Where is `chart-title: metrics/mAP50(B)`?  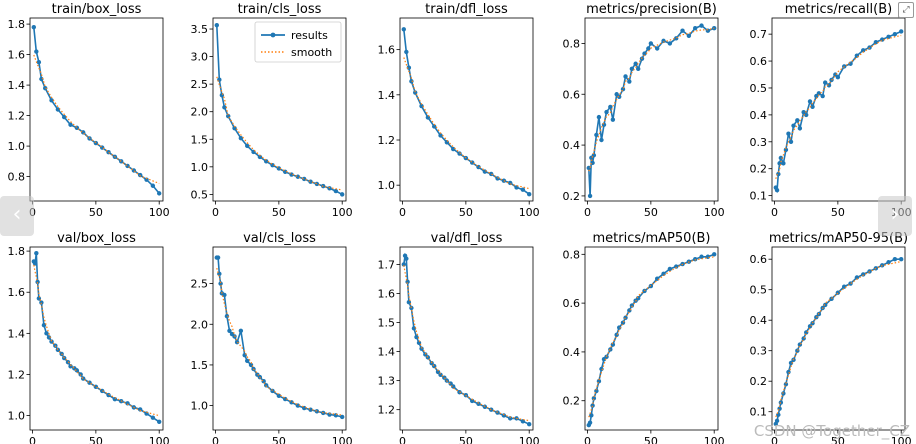
chart-title: metrics/mAP50(B) is located at coordinates (651, 238).